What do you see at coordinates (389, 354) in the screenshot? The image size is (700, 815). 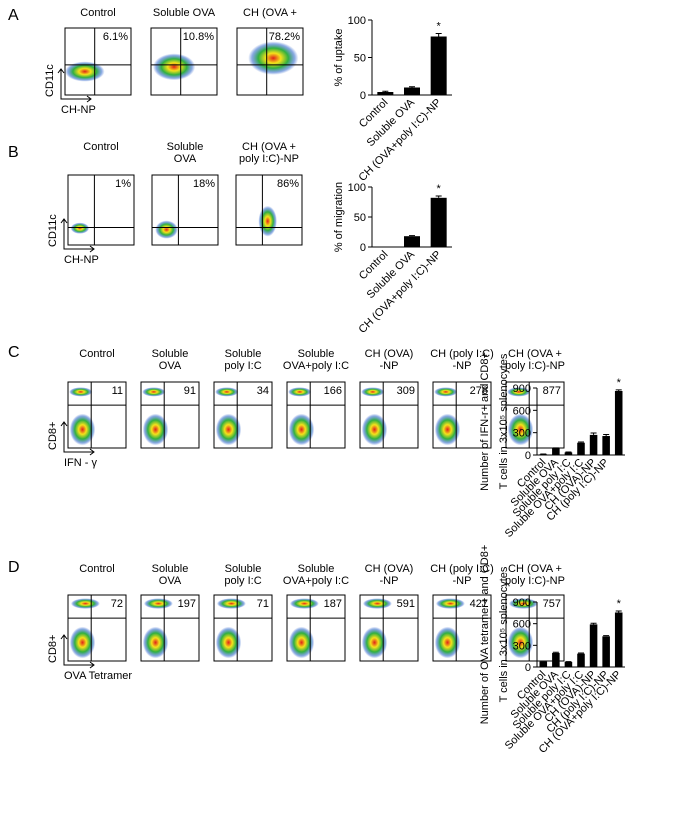 I see `plot-title: CH (OVA)` at bounding box center [389, 354].